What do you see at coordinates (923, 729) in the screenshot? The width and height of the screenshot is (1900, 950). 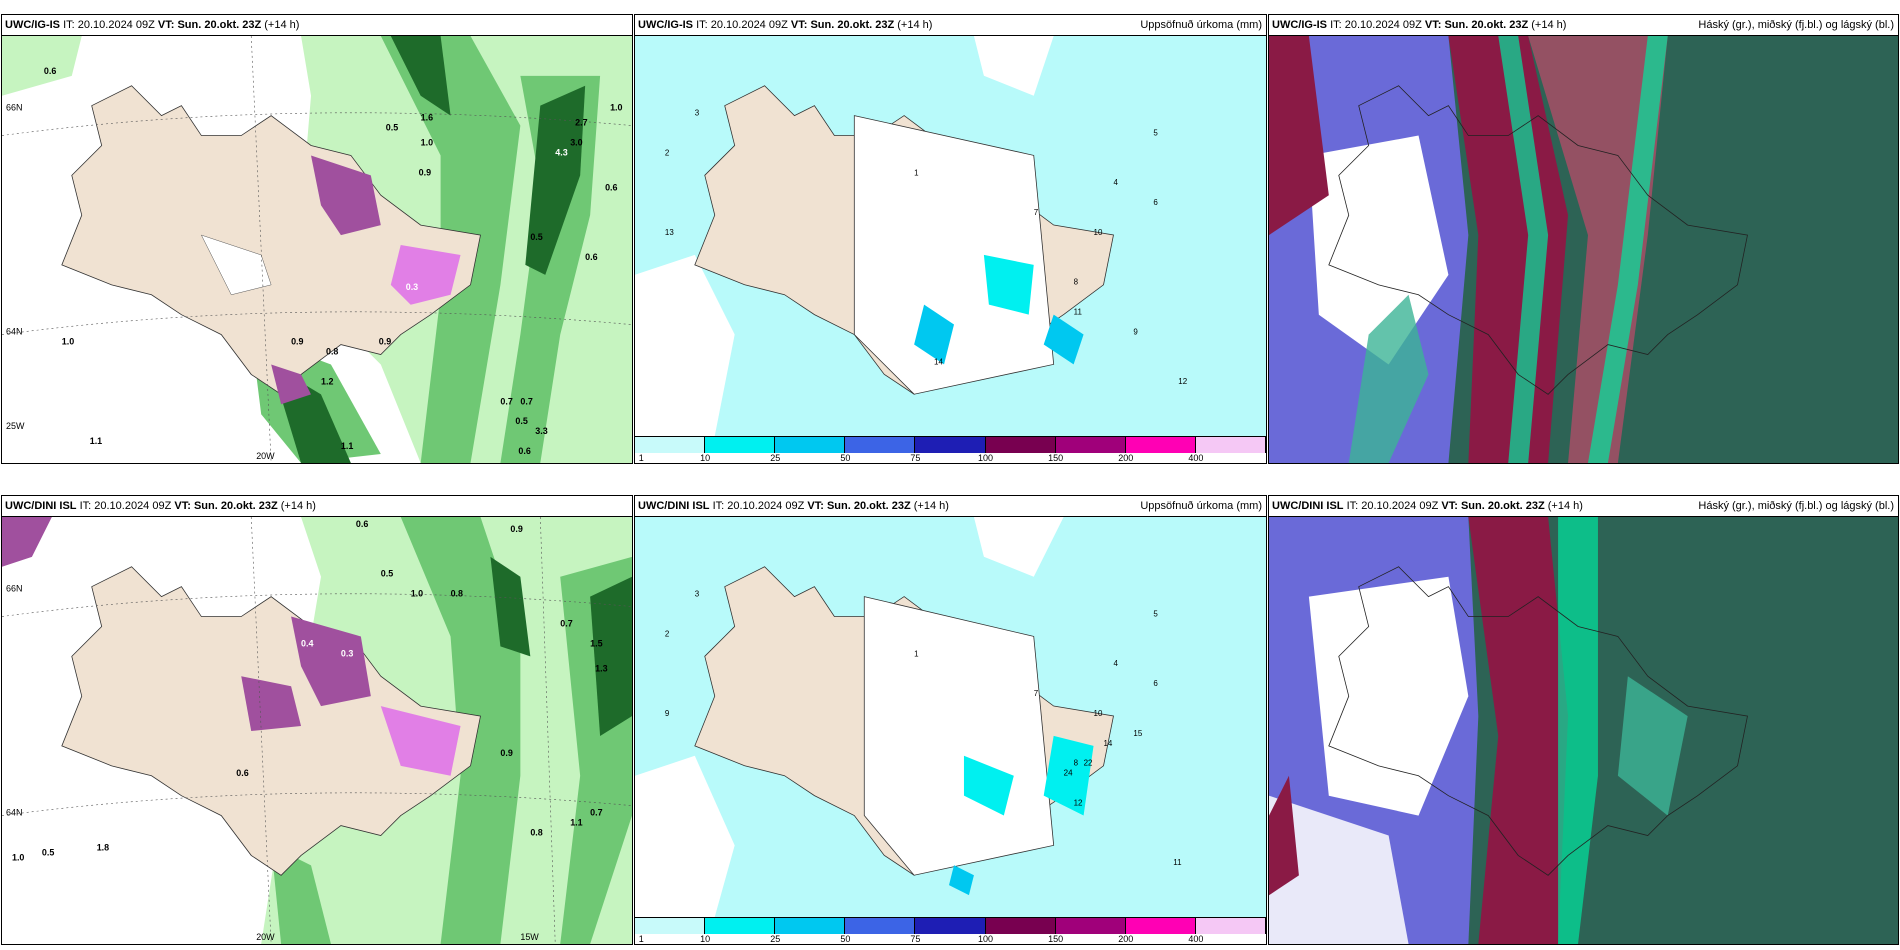 I see `precip-values: 2 3 1 5 4 7 6 9 10 8 14 12 15 24 22 11` at bounding box center [923, 729].